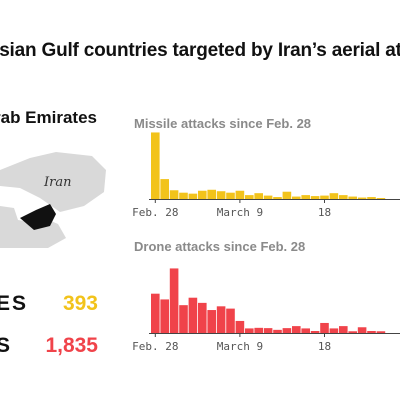 The height and width of the screenshot is (400, 400). I want to click on iran-landmass, so click(53, 182).